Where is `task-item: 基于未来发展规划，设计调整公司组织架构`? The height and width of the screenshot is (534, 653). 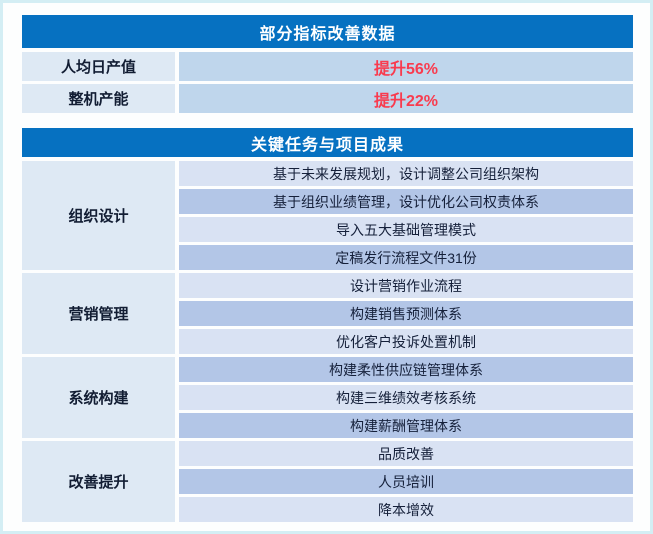 task-item: 基于未来发展规划，设计调整公司组织架构 is located at coordinates (406, 173).